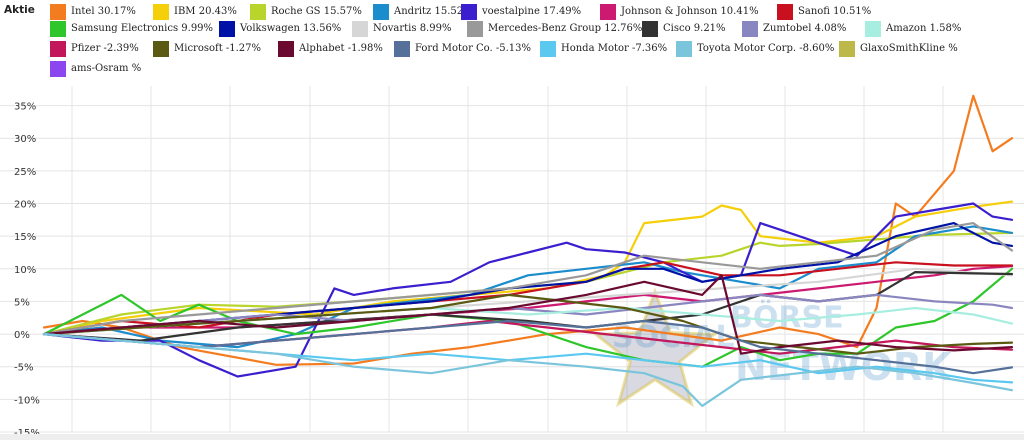 The image size is (1024, 440). I want to click on legend-label: Zumtobel 4.08%, so click(805, 28).